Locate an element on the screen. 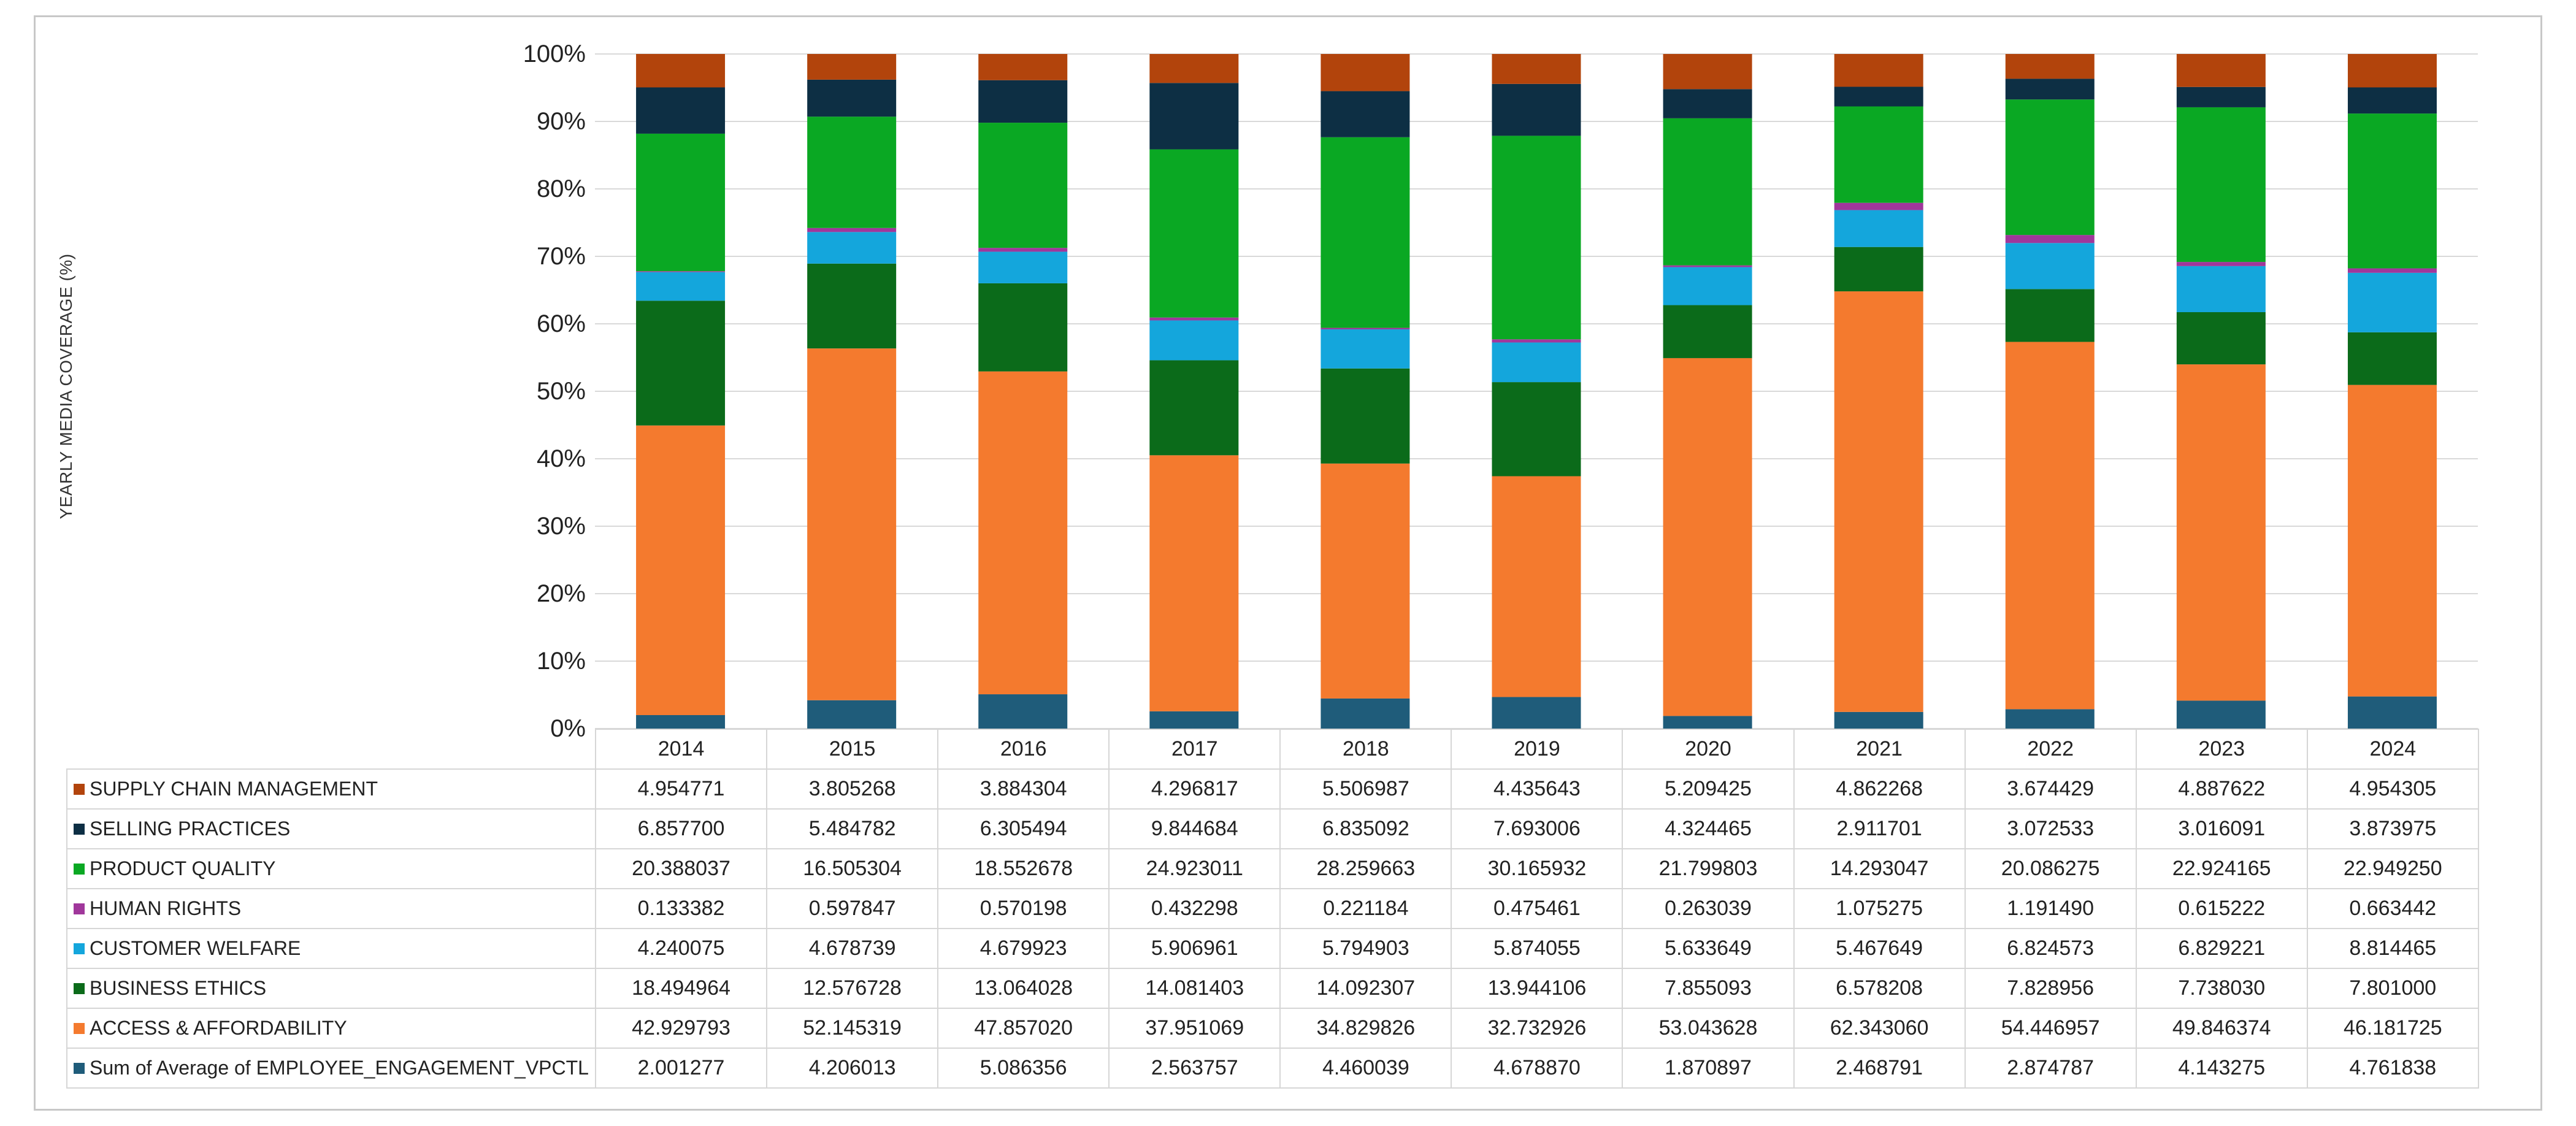 The width and height of the screenshot is (2576, 1126). x-tick-label: 2016 is located at coordinates (1023, 749).